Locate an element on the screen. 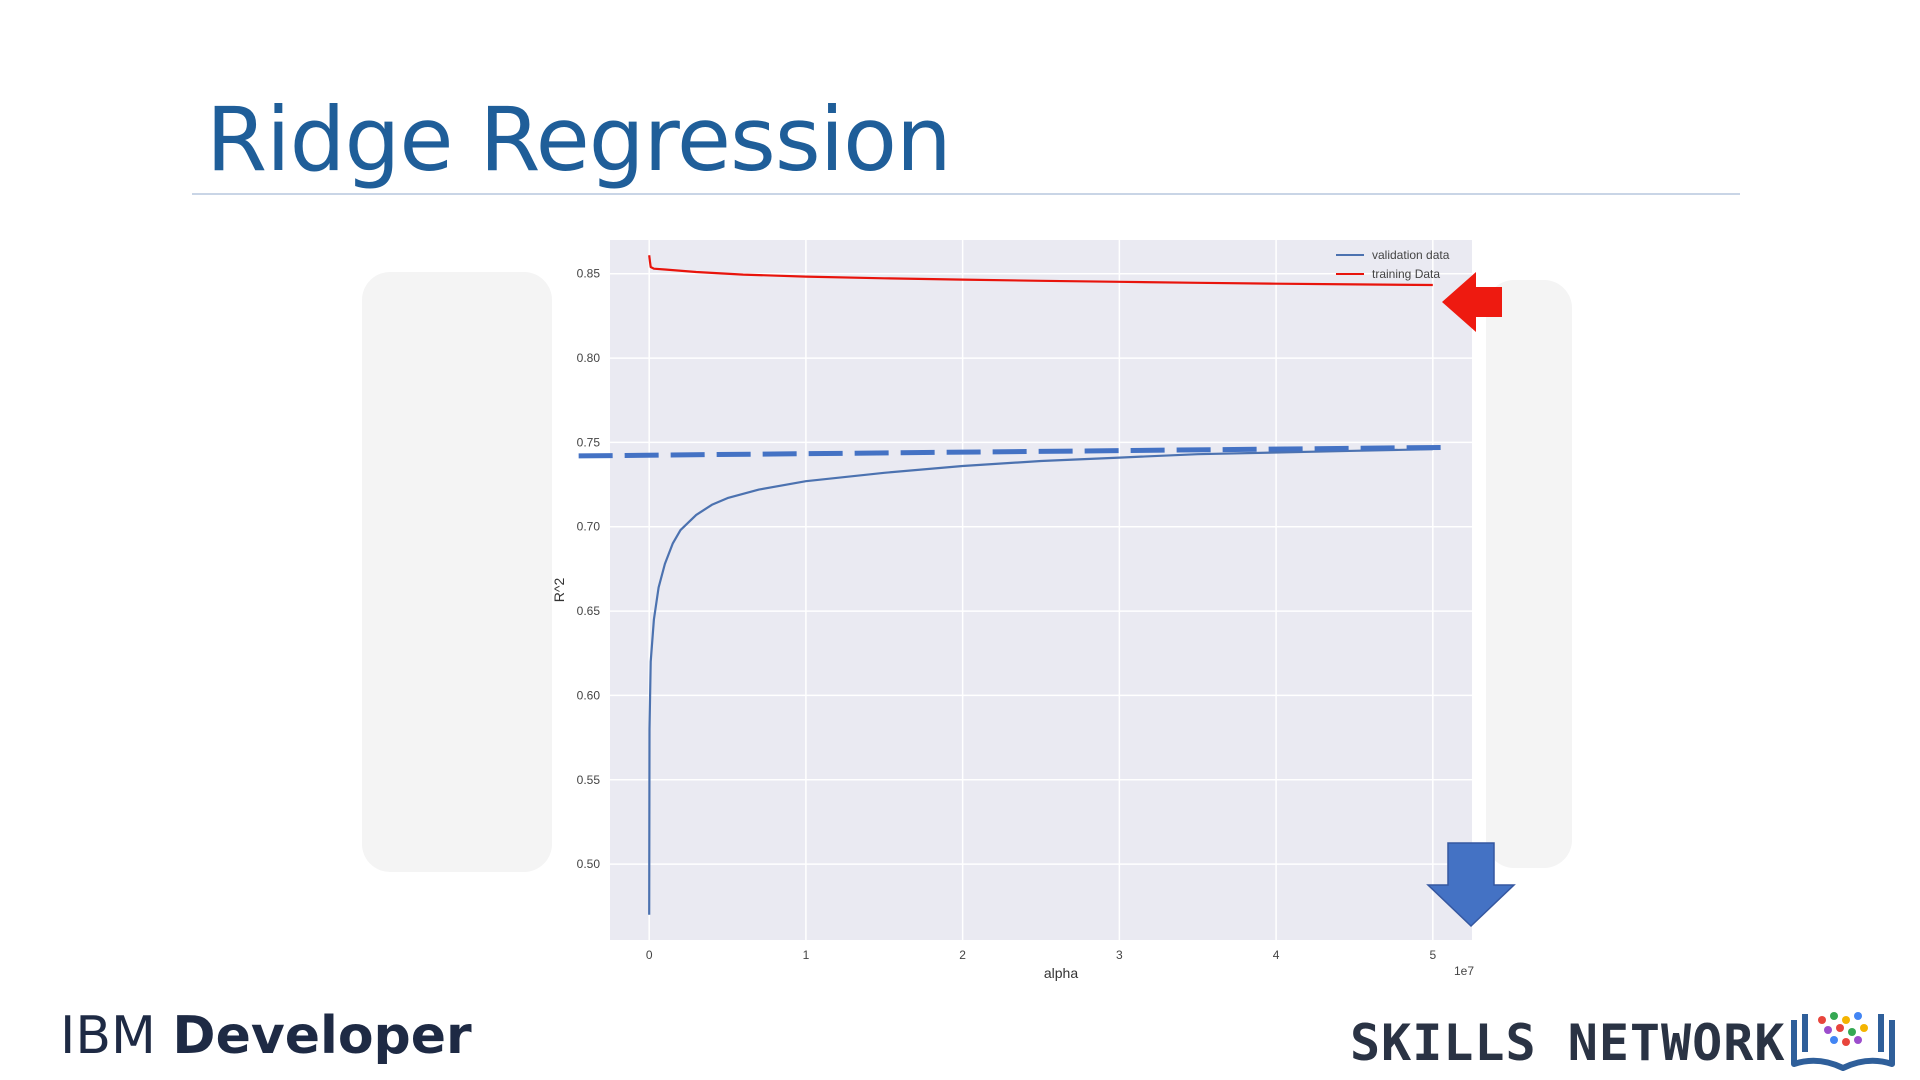  y-tick-label: 0.70 is located at coordinates (589, 527).